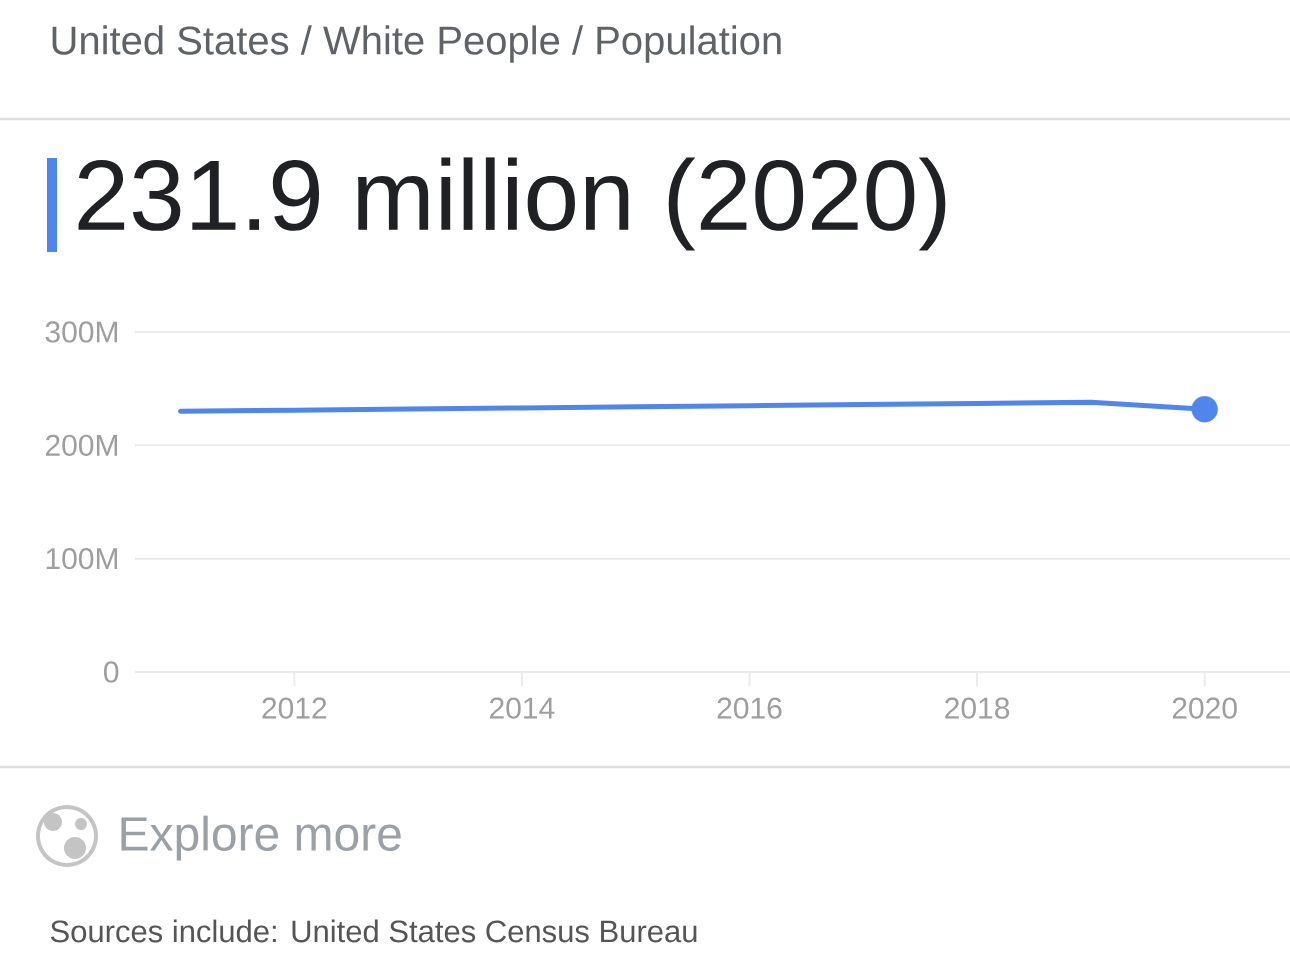 The image size is (1290, 966). Describe the element at coordinates (512, 204) in the screenshot. I see `chart-subtitle: 231.9 million (2020)` at that location.